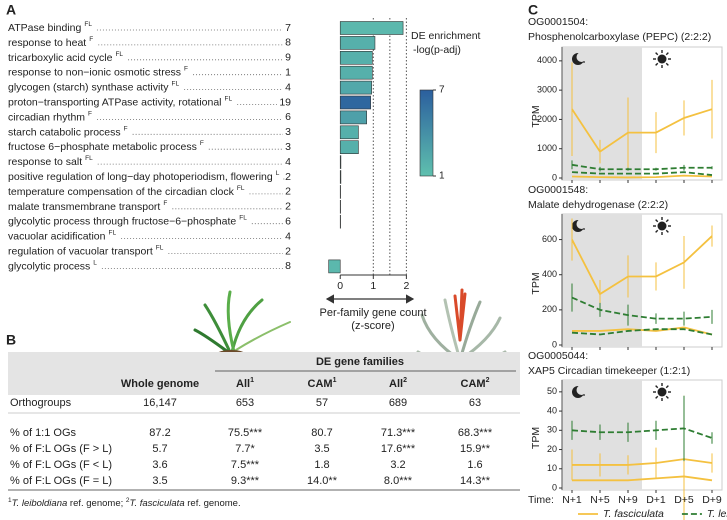 Image resolution: width=727 pixels, height=520 pixels. Describe the element at coordinates (552, 430) in the screenshot. I see `y-tick-label: 30` at that location.